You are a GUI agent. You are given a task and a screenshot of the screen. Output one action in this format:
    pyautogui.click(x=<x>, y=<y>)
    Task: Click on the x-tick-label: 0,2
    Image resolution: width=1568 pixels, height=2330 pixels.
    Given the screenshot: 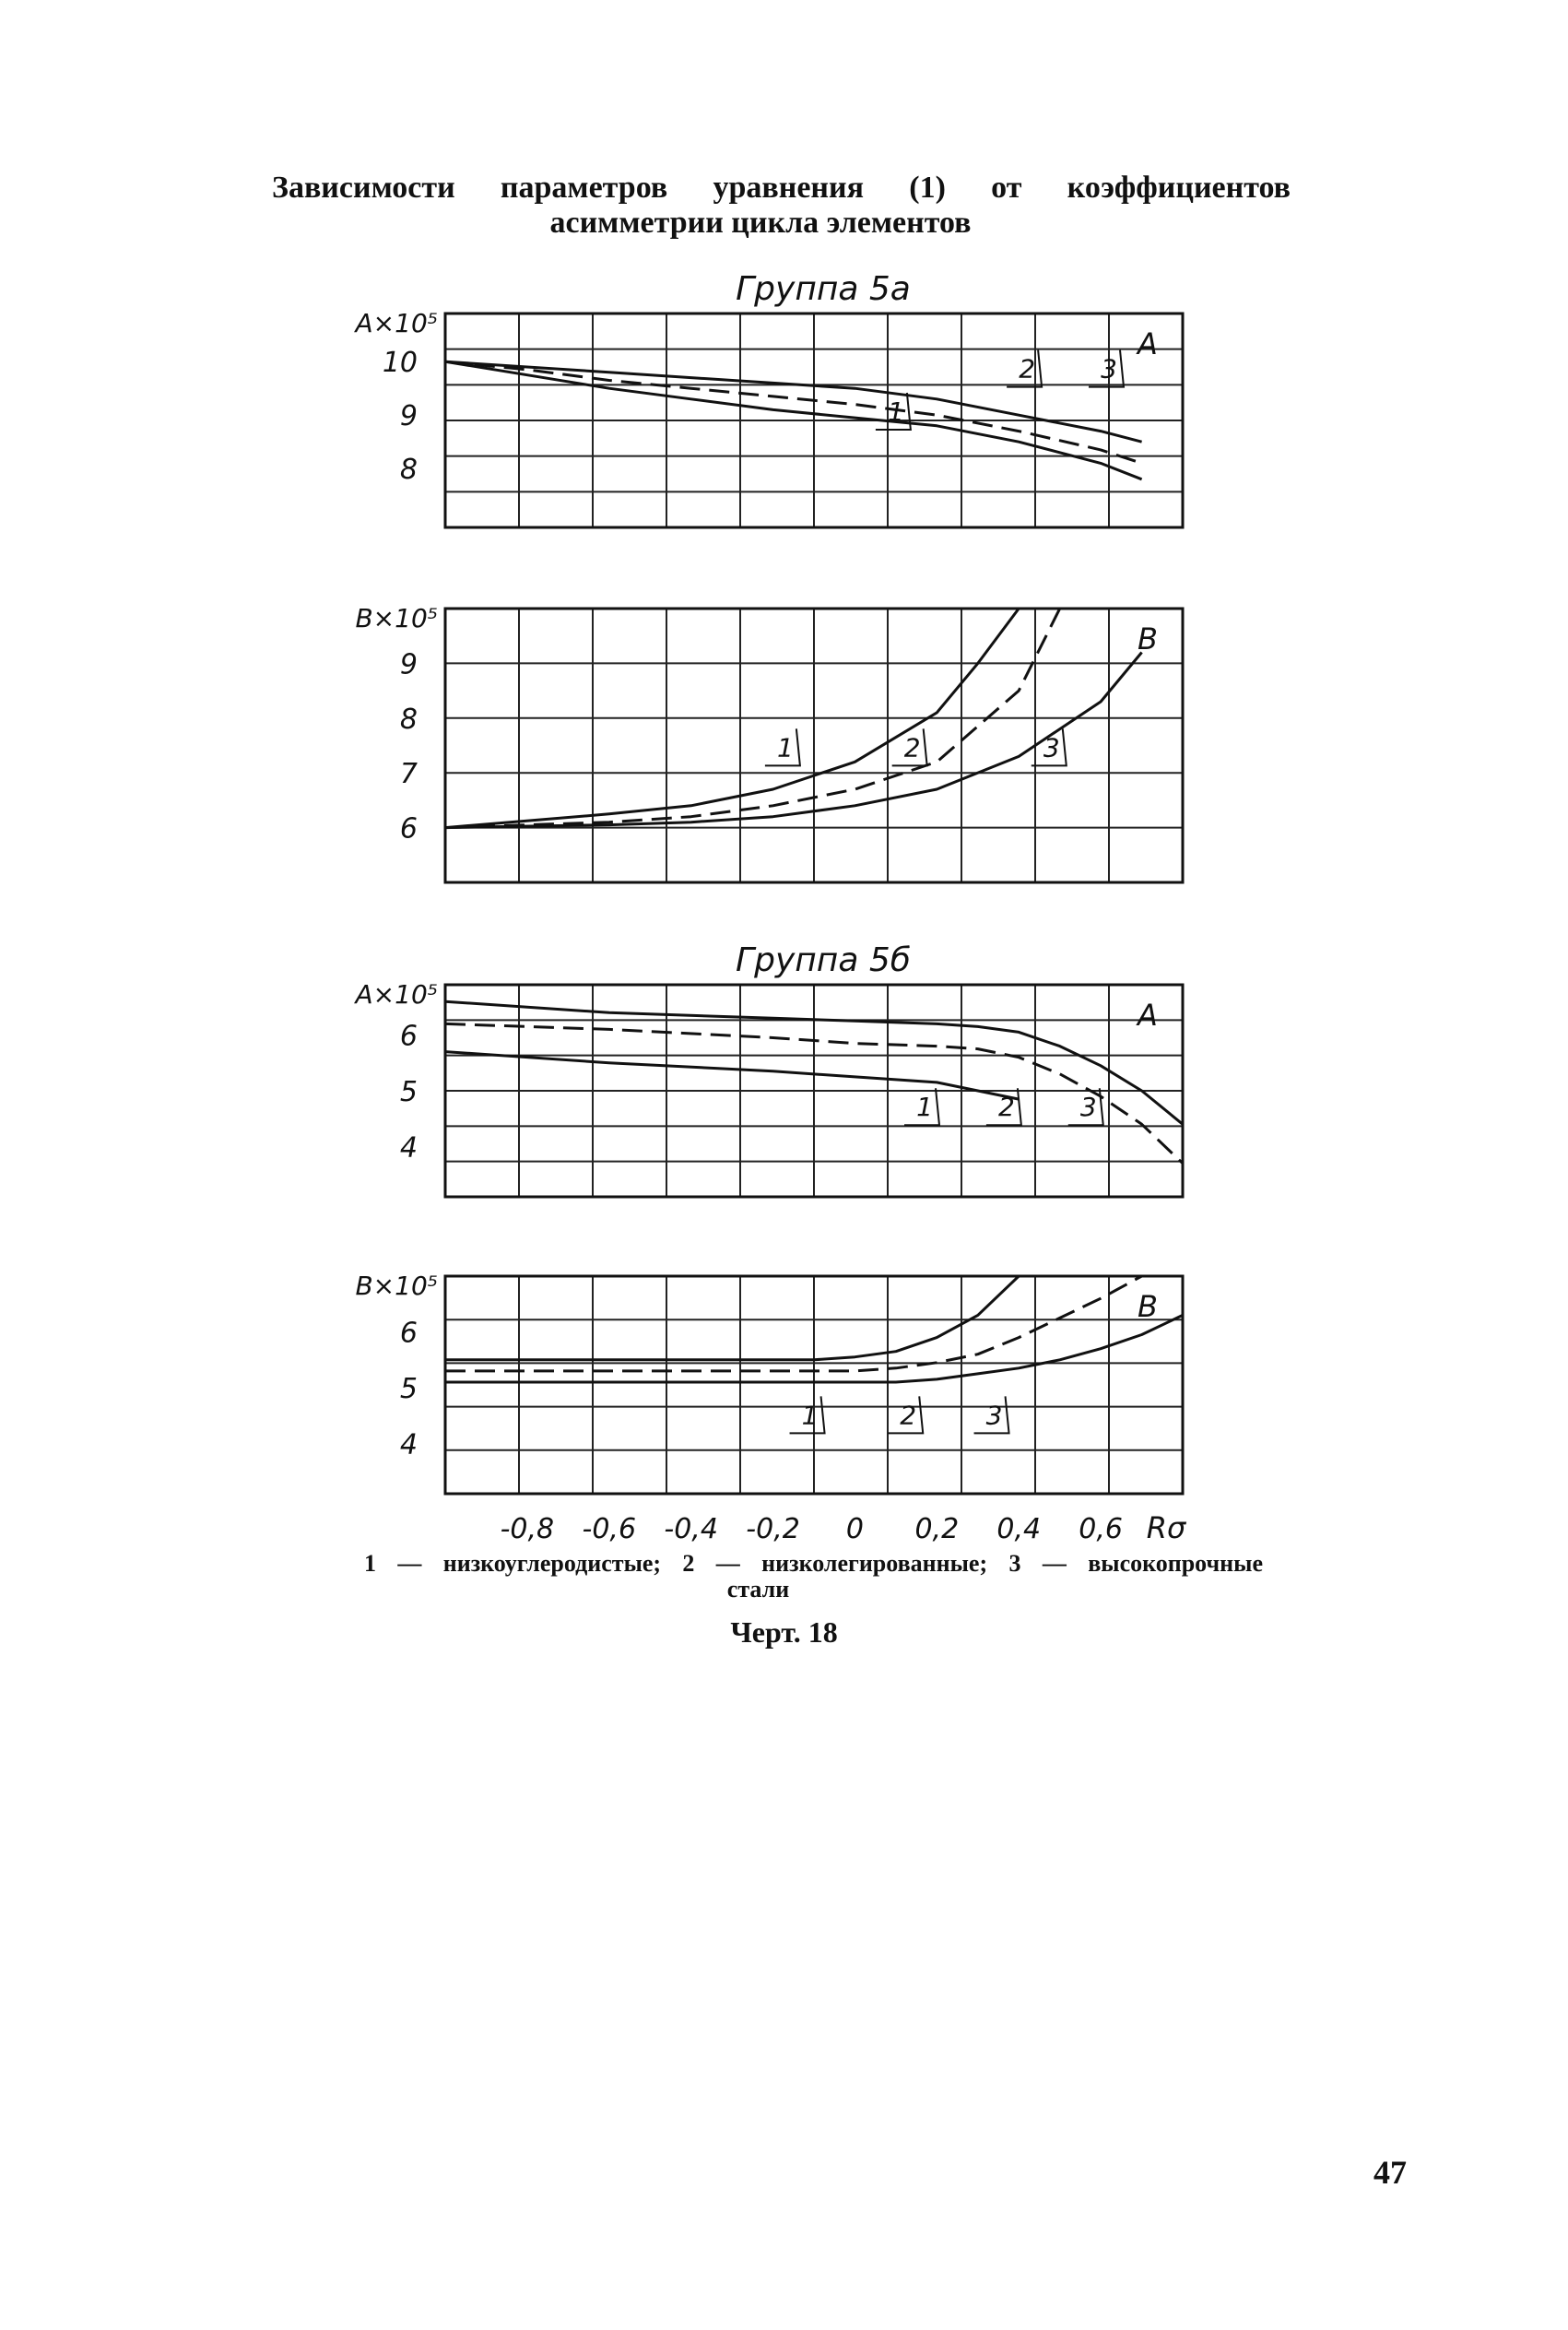 What is the action you would take?
    pyautogui.click(x=936, y=1529)
    